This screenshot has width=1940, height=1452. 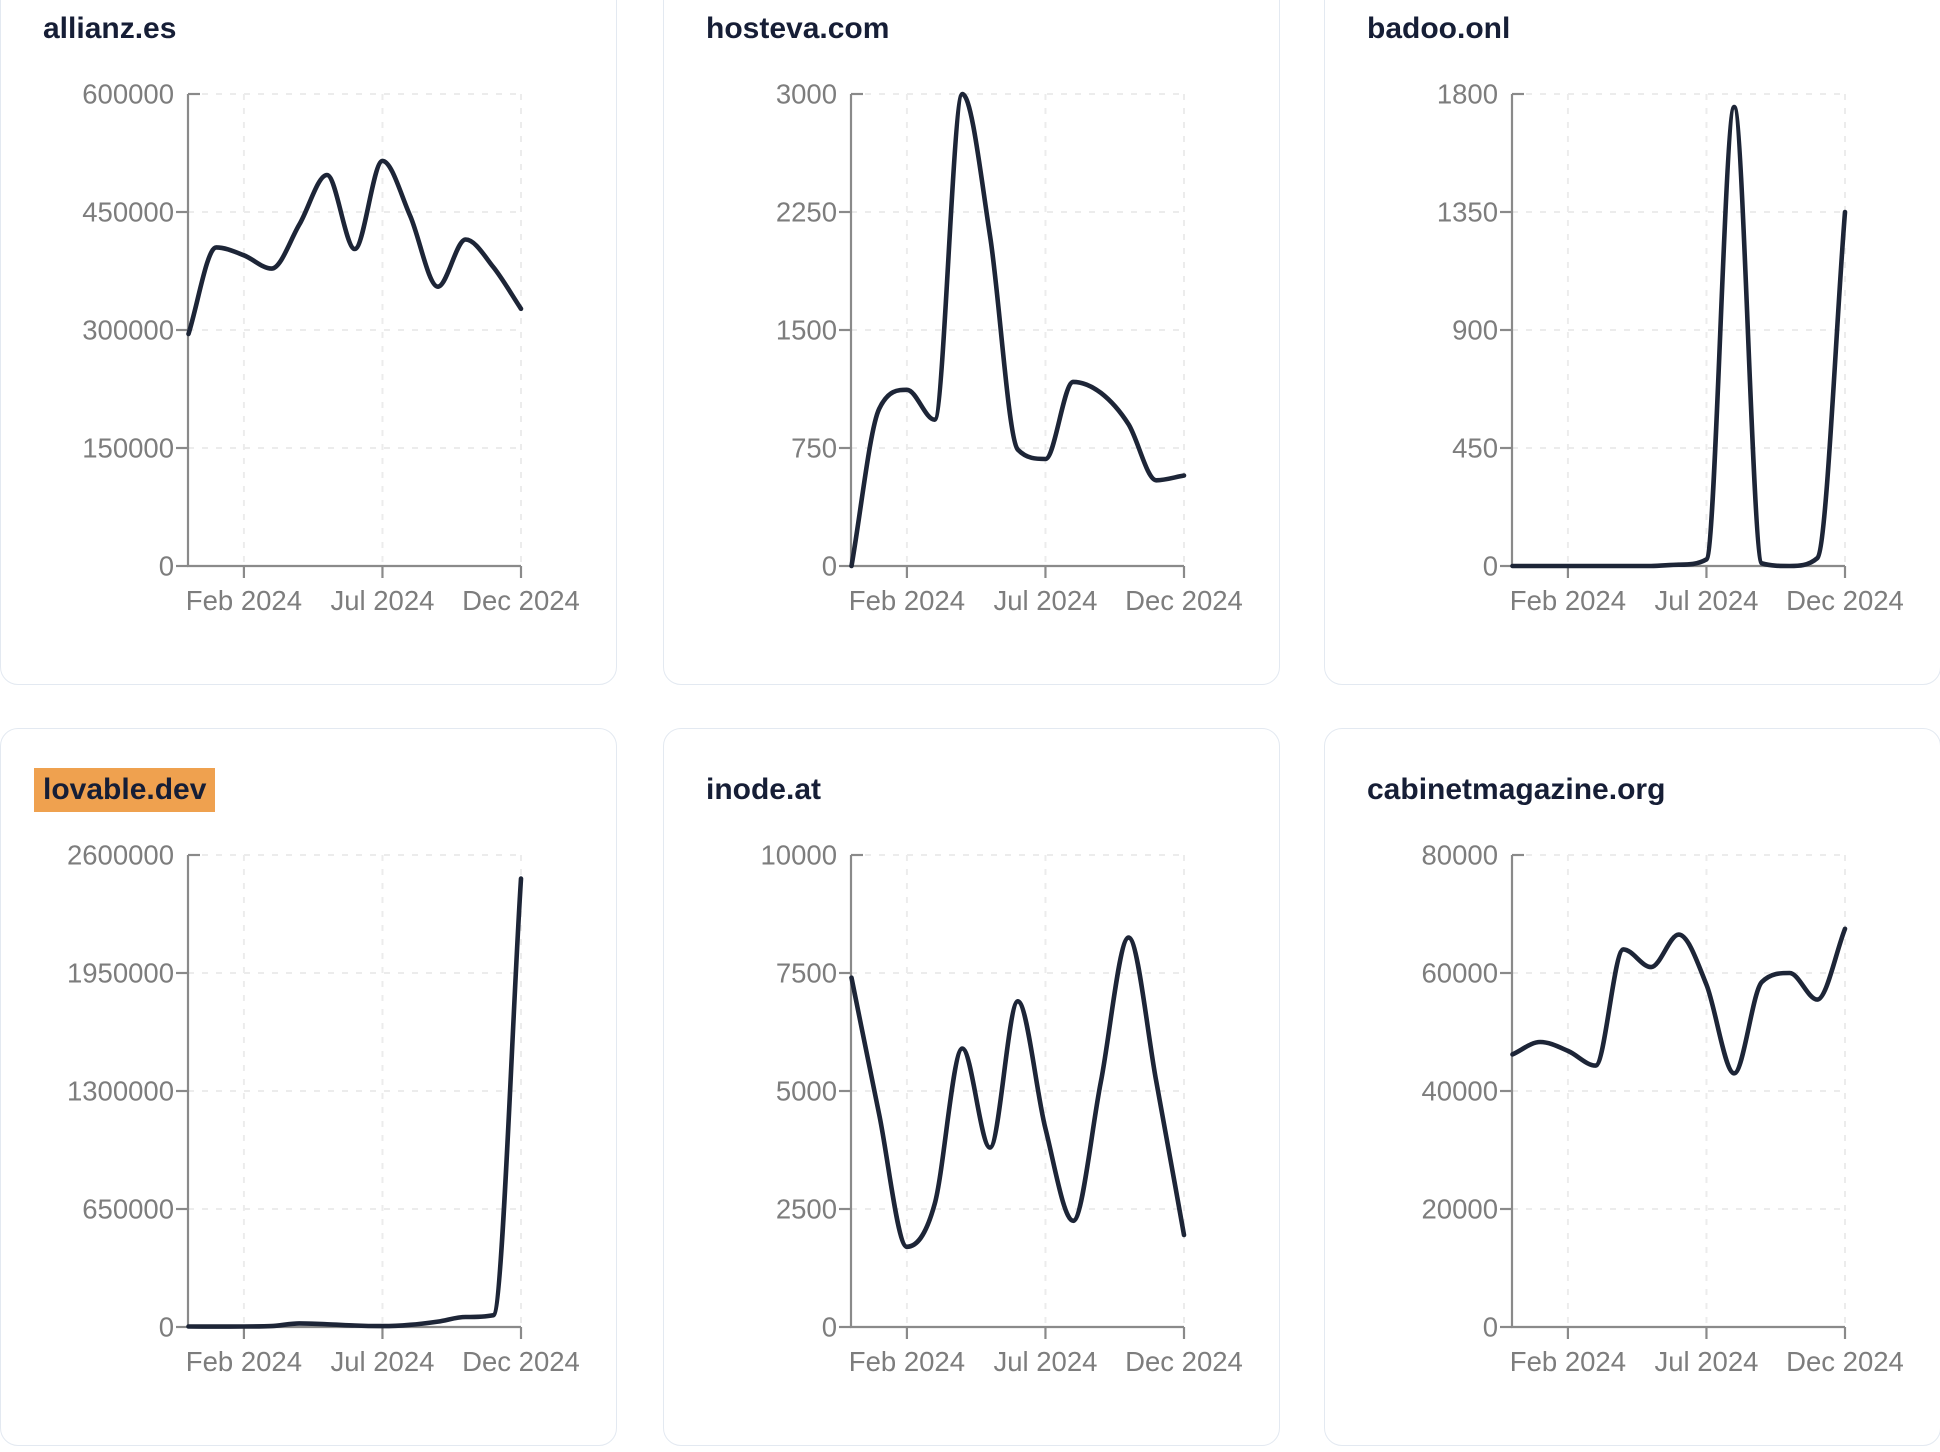 I want to click on y-axis-label: 60000, so click(x=1460, y=973).